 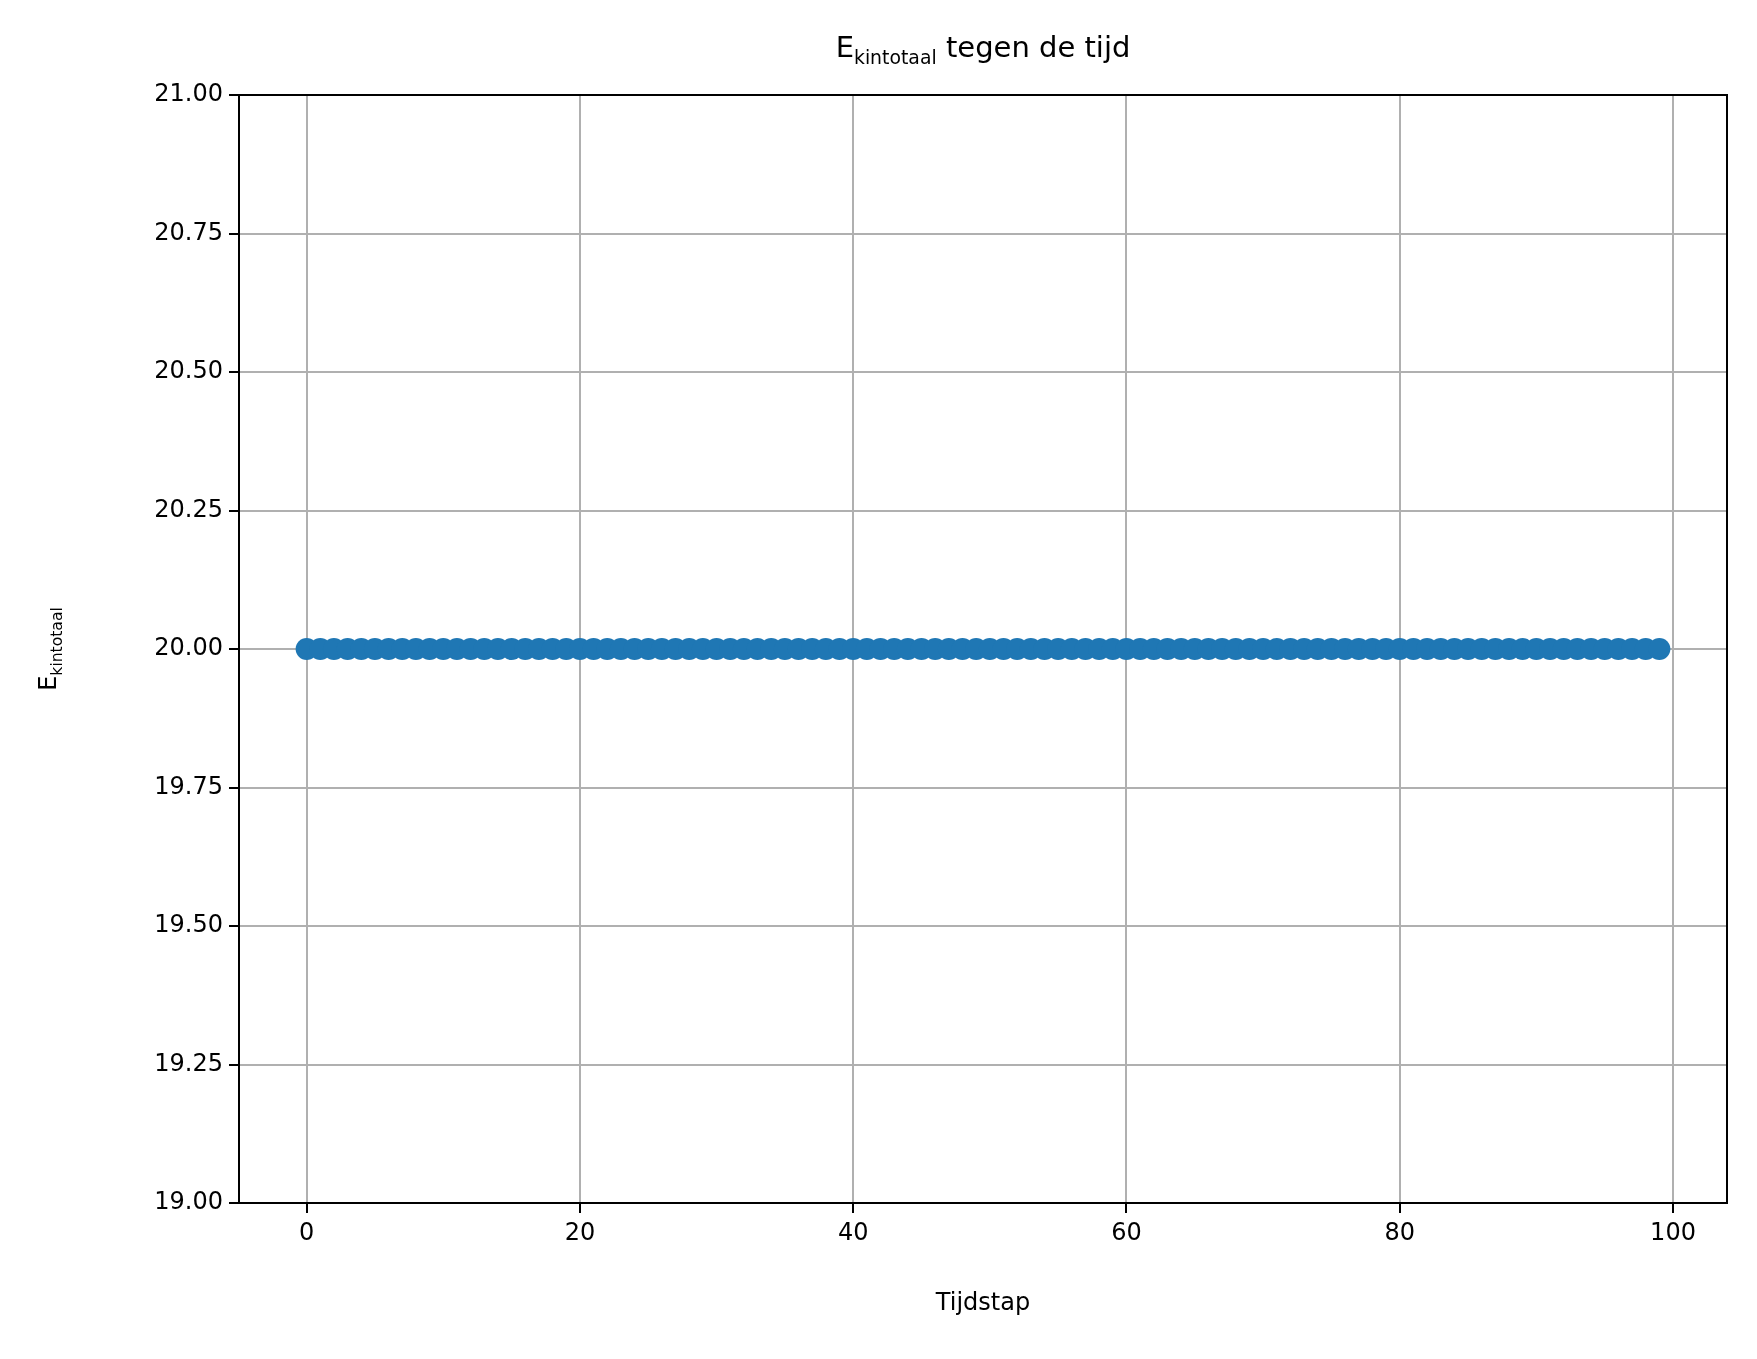 What do you see at coordinates (580, 1231) in the screenshot?
I see `x-tick-label: 20` at bounding box center [580, 1231].